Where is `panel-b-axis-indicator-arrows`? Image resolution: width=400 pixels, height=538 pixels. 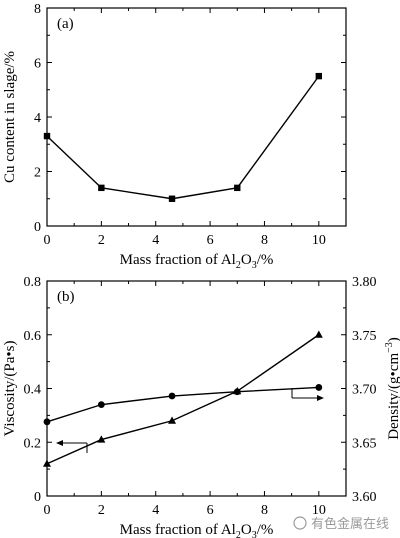 panel-b-axis-indicator-arrows is located at coordinates (190, 420).